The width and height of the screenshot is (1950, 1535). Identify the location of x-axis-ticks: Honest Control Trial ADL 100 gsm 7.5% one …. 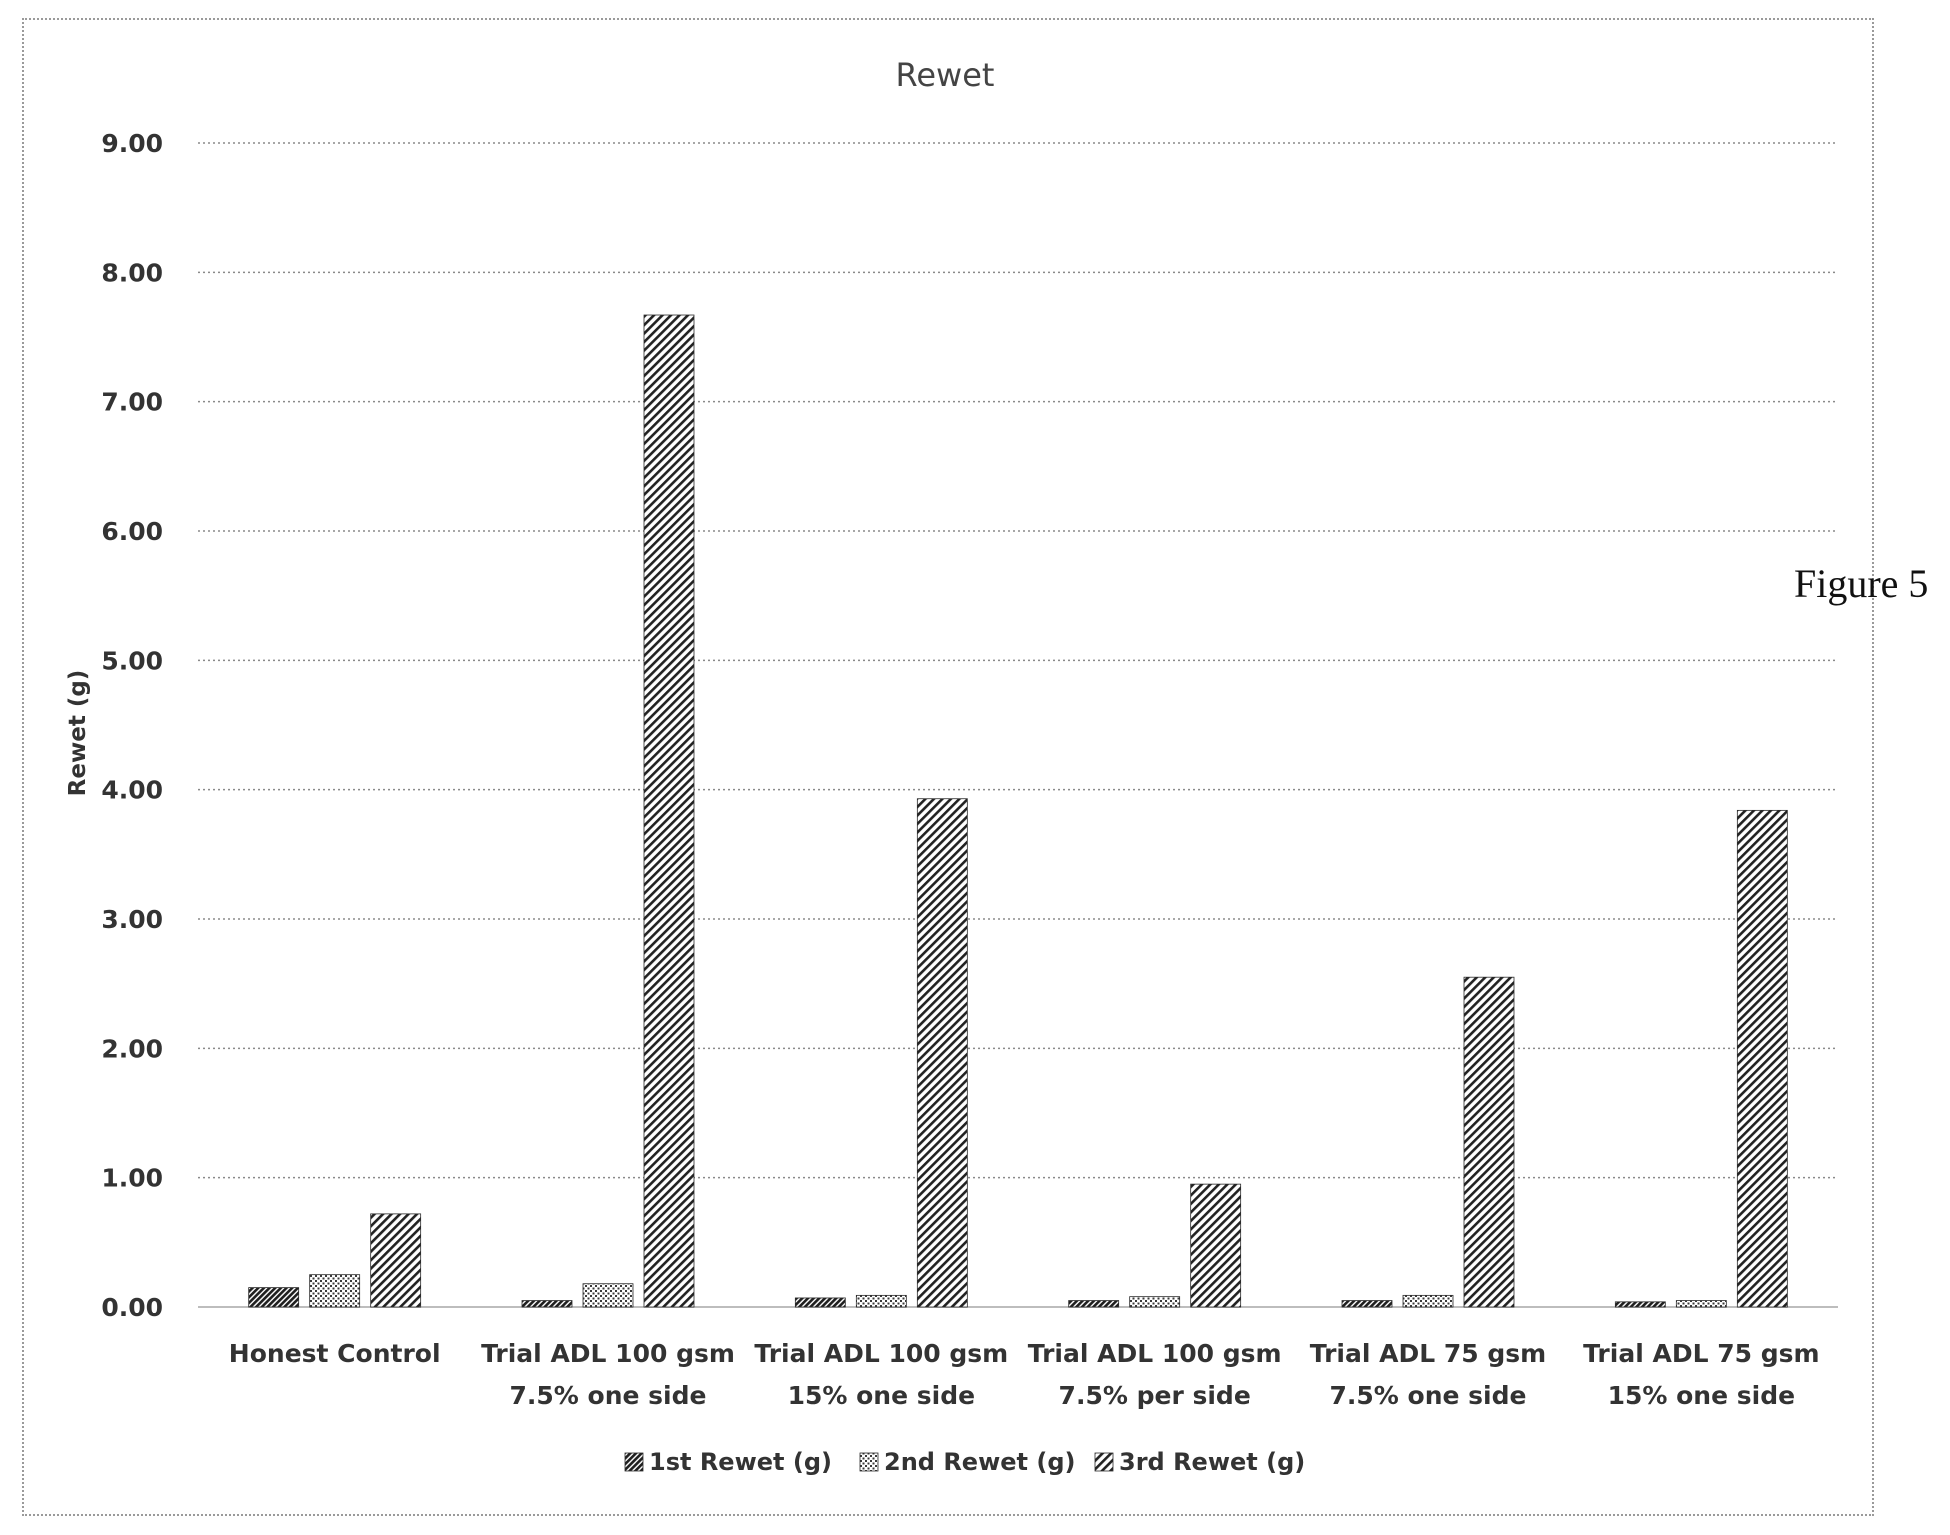
(1024, 1374).